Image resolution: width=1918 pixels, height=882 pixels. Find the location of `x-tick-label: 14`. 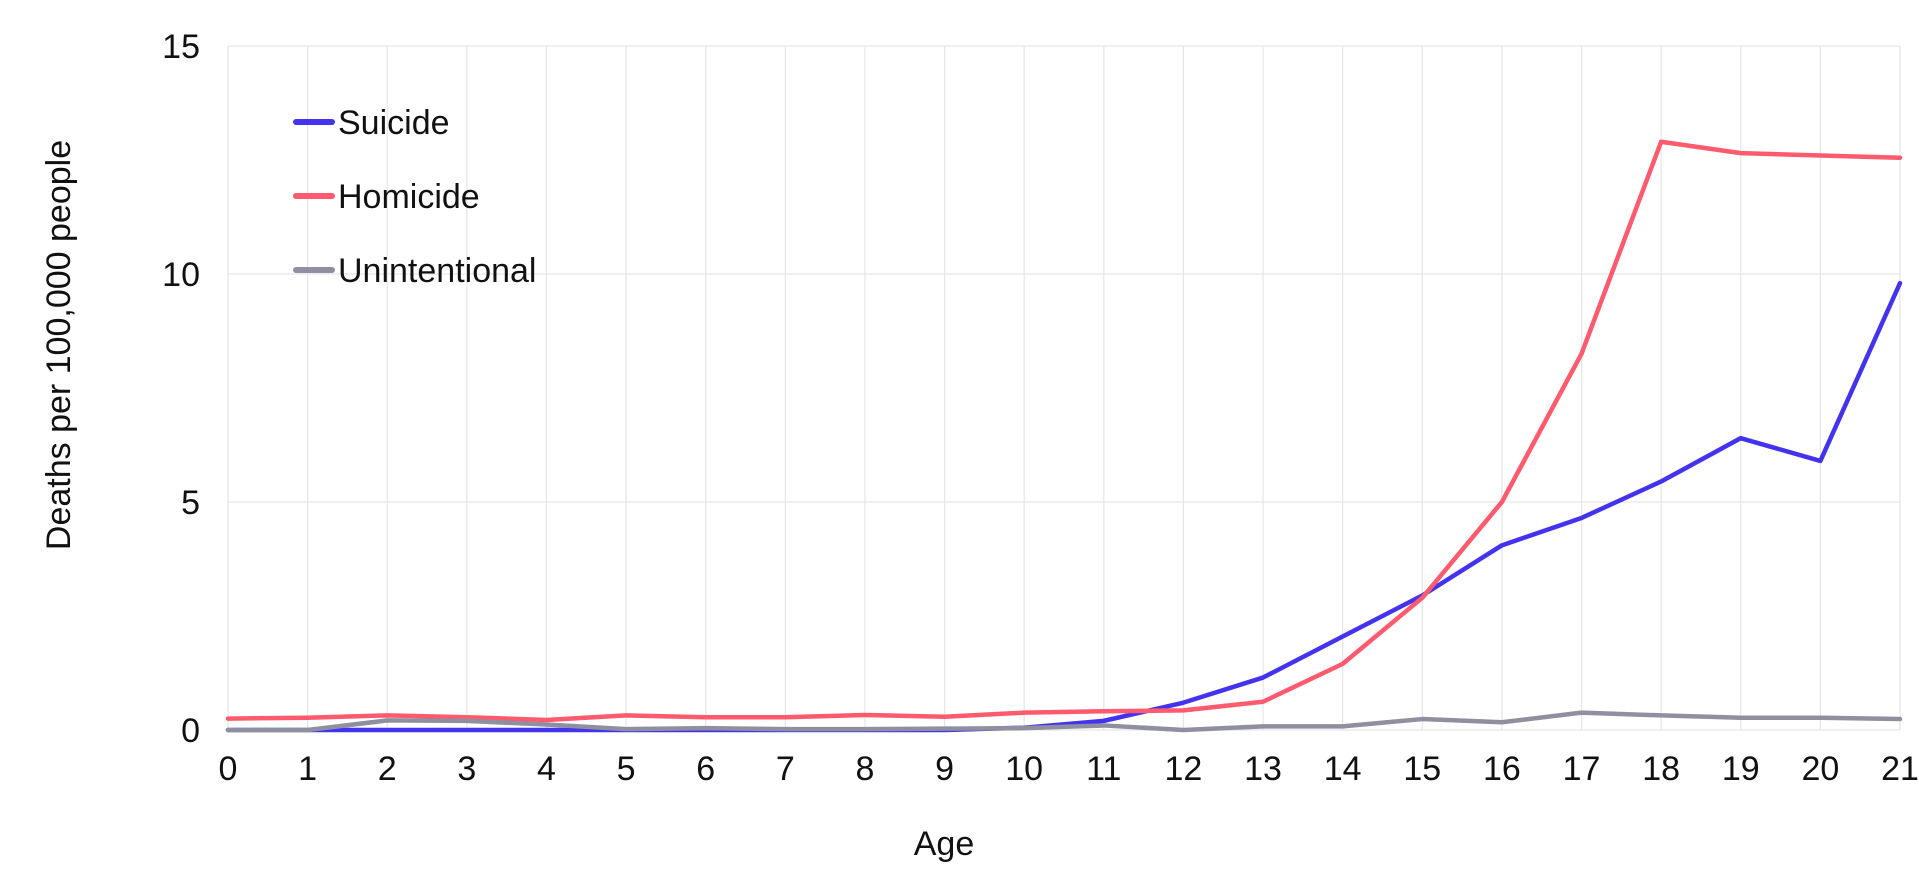

x-tick-label: 14 is located at coordinates (1343, 769).